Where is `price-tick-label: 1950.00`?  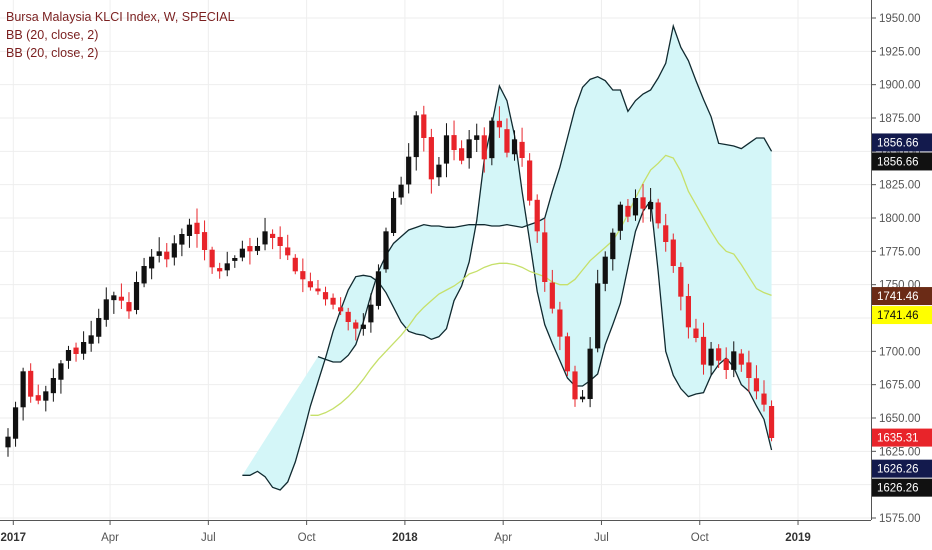
price-tick-label: 1950.00 is located at coordinates (900, 19).